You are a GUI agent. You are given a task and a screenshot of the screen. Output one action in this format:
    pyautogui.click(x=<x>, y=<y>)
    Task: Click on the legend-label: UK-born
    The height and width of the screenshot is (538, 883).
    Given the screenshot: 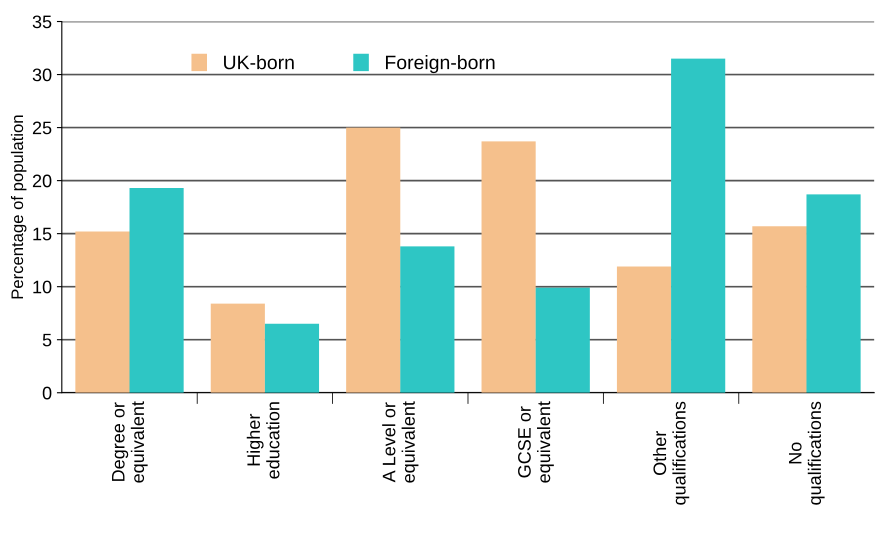 What is the action you would take?
    pyautogui.click(x=259, y=62)
    